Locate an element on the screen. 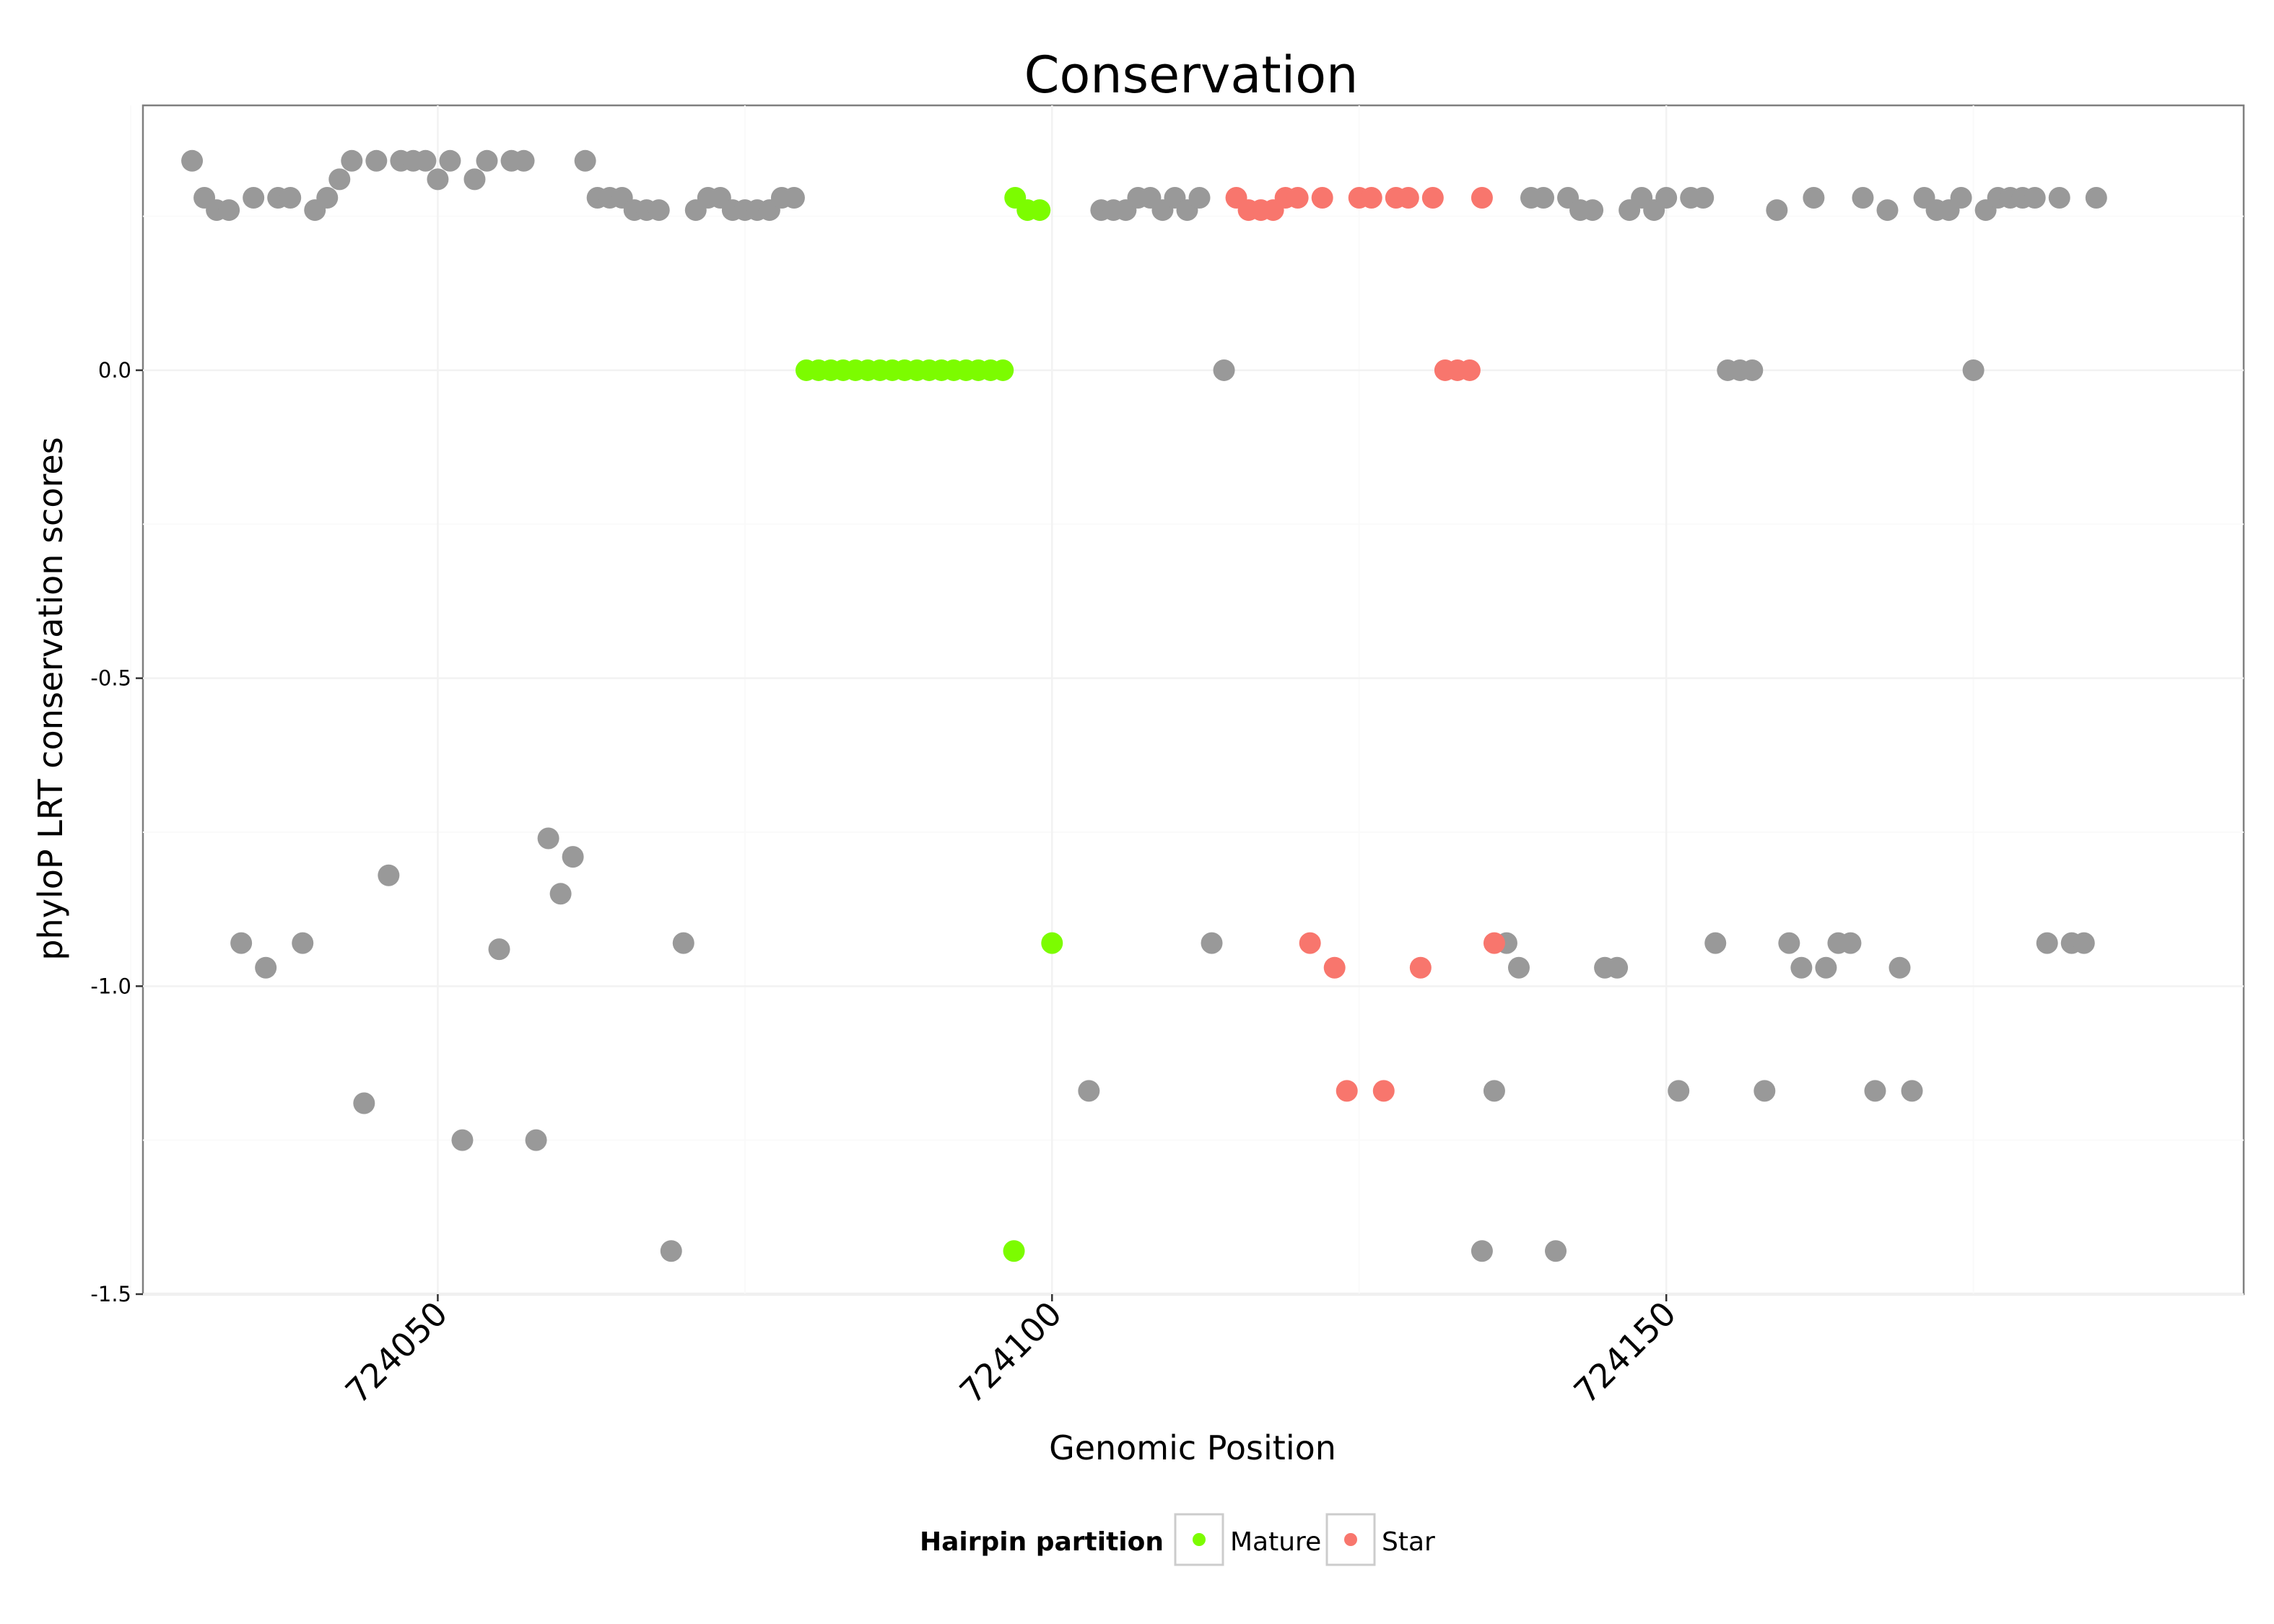  x-tick-label: 724100 is located at coordinates (1011, 1352).